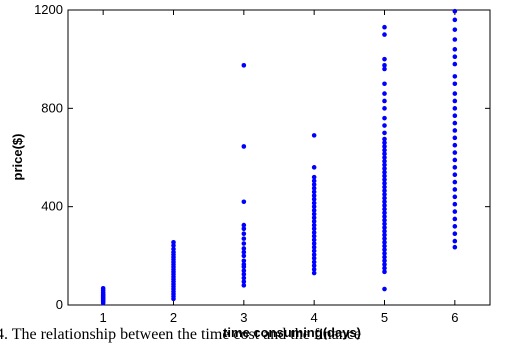 Image resolution: width=511 pixels, height=346 pixels. I want to click on y-tick-label: 400, so click(52, 206).